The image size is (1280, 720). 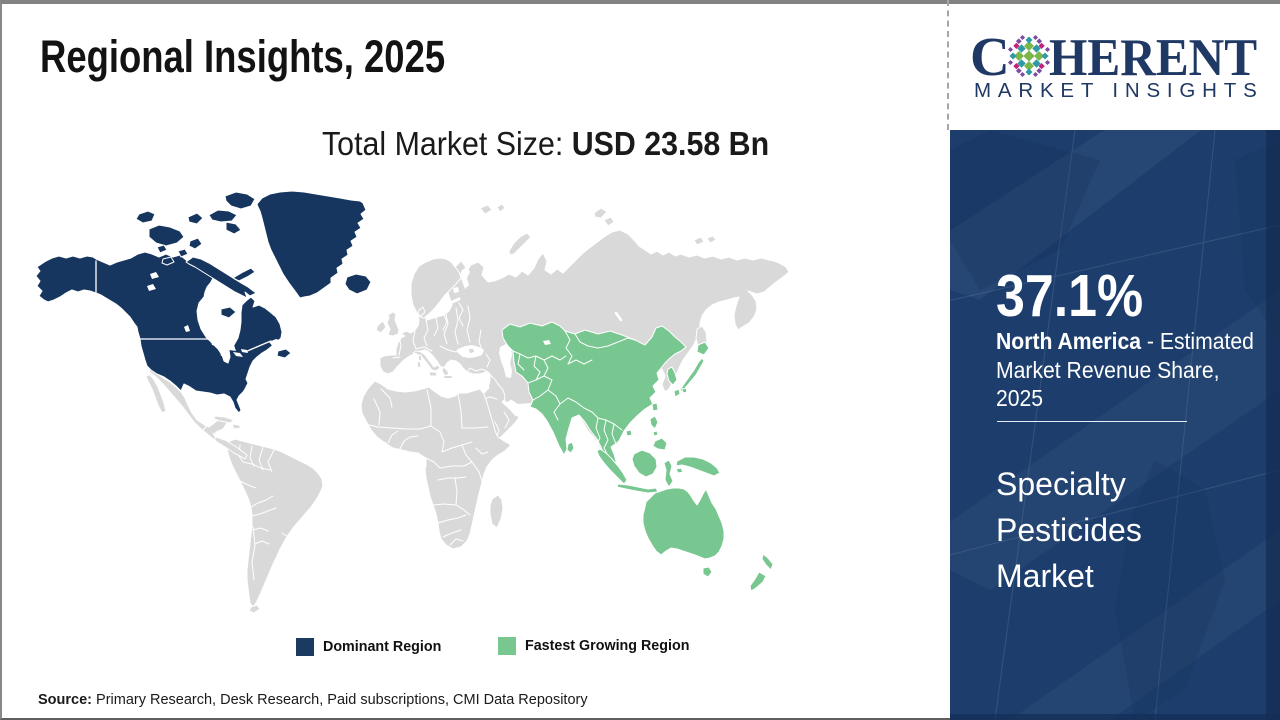 What do you see at coordinates (990, 57) in the screenshot?
I see `svg-text: C` at bounding box center [990, 57].